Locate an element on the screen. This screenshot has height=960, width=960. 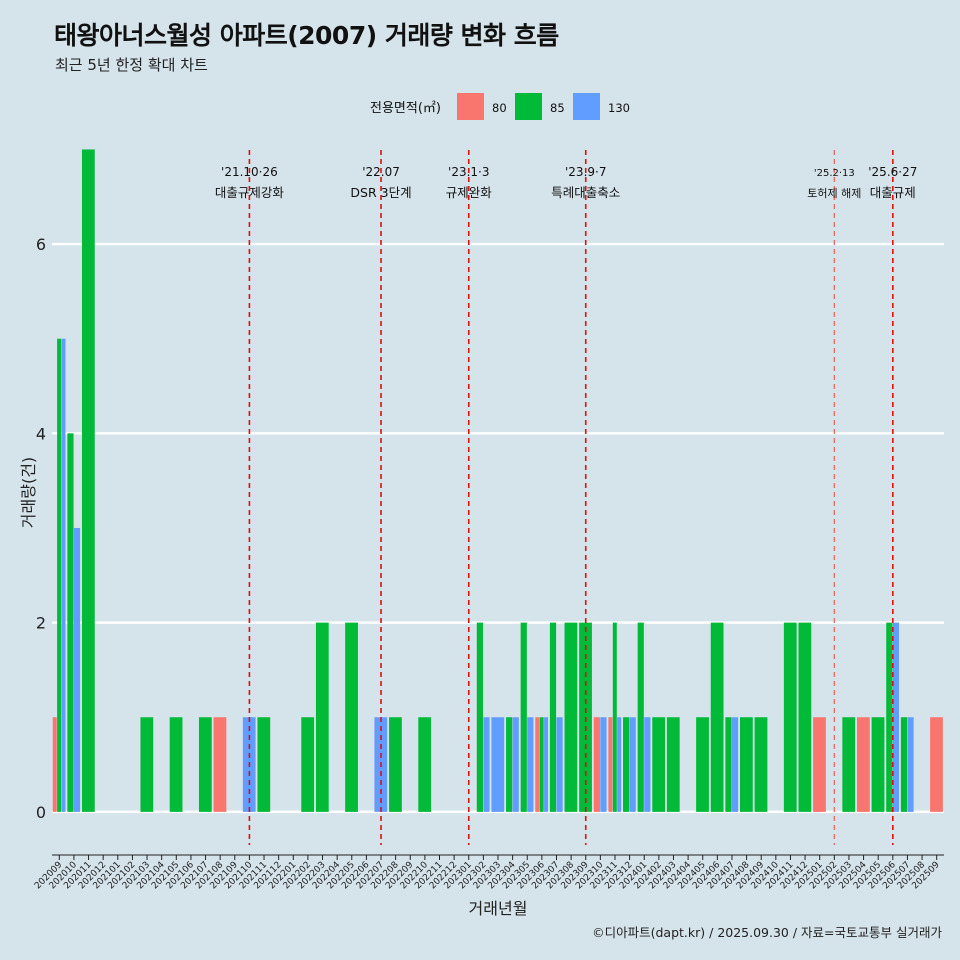
y-tick-label: 0 is located at coordinates (41, 812).